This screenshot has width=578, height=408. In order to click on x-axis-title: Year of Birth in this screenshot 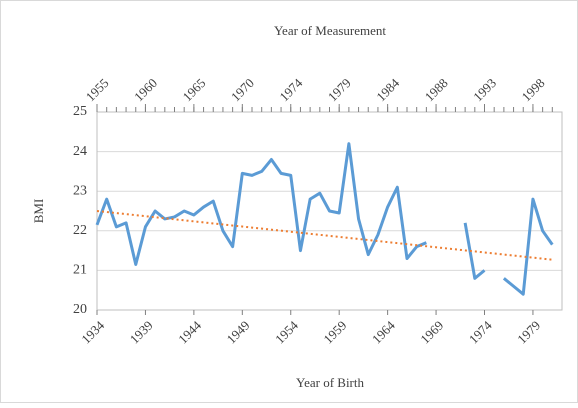, I will do `click(330, 382)`.